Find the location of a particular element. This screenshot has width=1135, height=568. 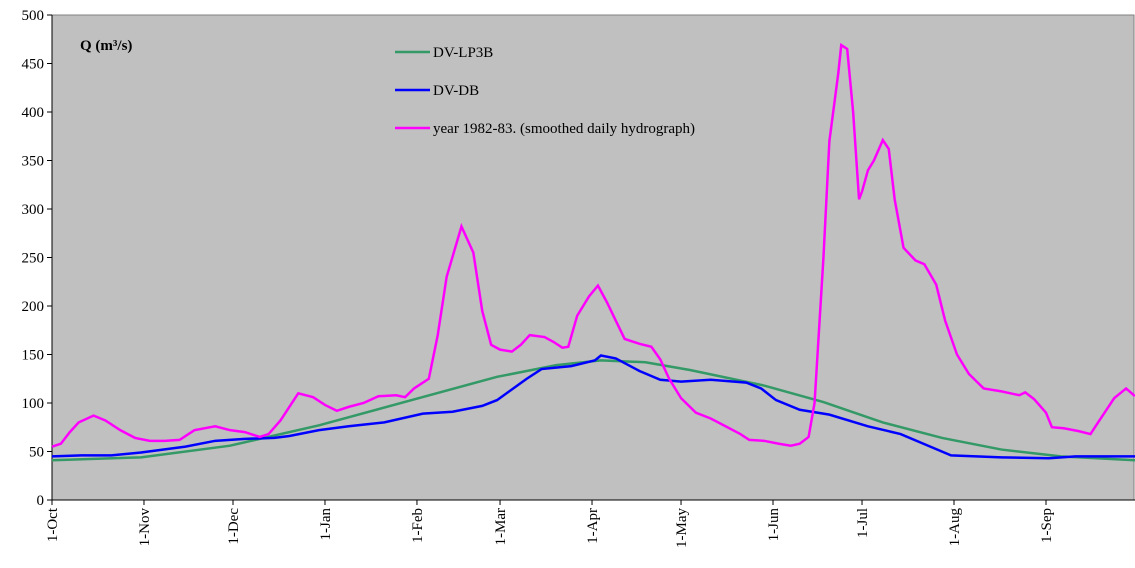

x-tick-label: 1-Aug is located at coordinates (955, 527).